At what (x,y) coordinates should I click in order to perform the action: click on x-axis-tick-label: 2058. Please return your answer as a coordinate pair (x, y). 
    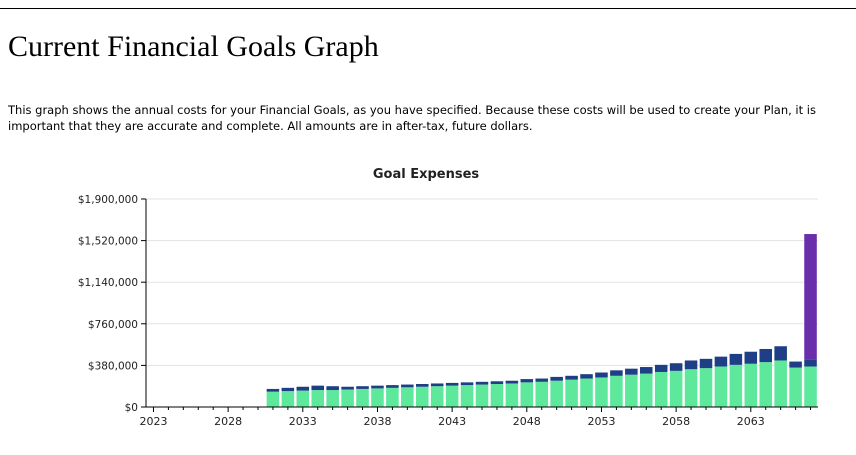
    Looking at the image, I should click on (676, 421).